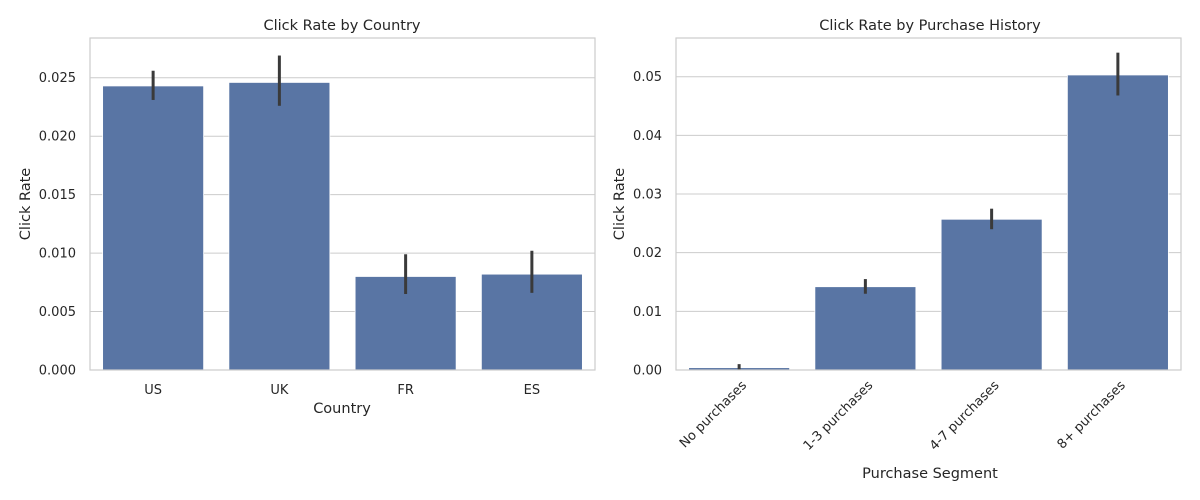 The image size is (1200, 500). Describe the element at coordinates (647, 136) in the screenshot. I see `y-tick-label: 0.04` at that location.